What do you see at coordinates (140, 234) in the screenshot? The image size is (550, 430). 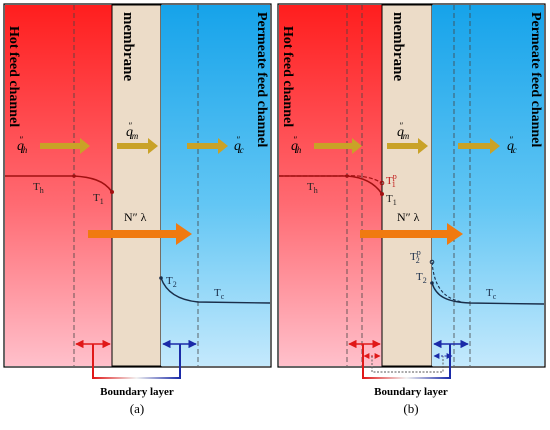 I see `vapour-flux-arrow-a` at bounding box center [140, 234].